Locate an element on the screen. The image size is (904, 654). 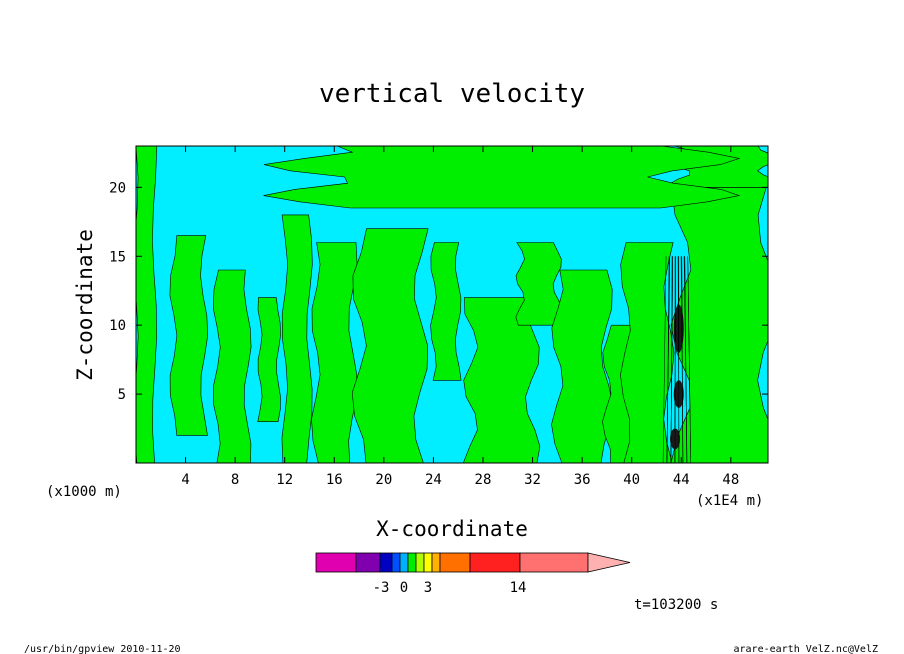
time-label: t=103200 s is located at coordinates (676, 605).